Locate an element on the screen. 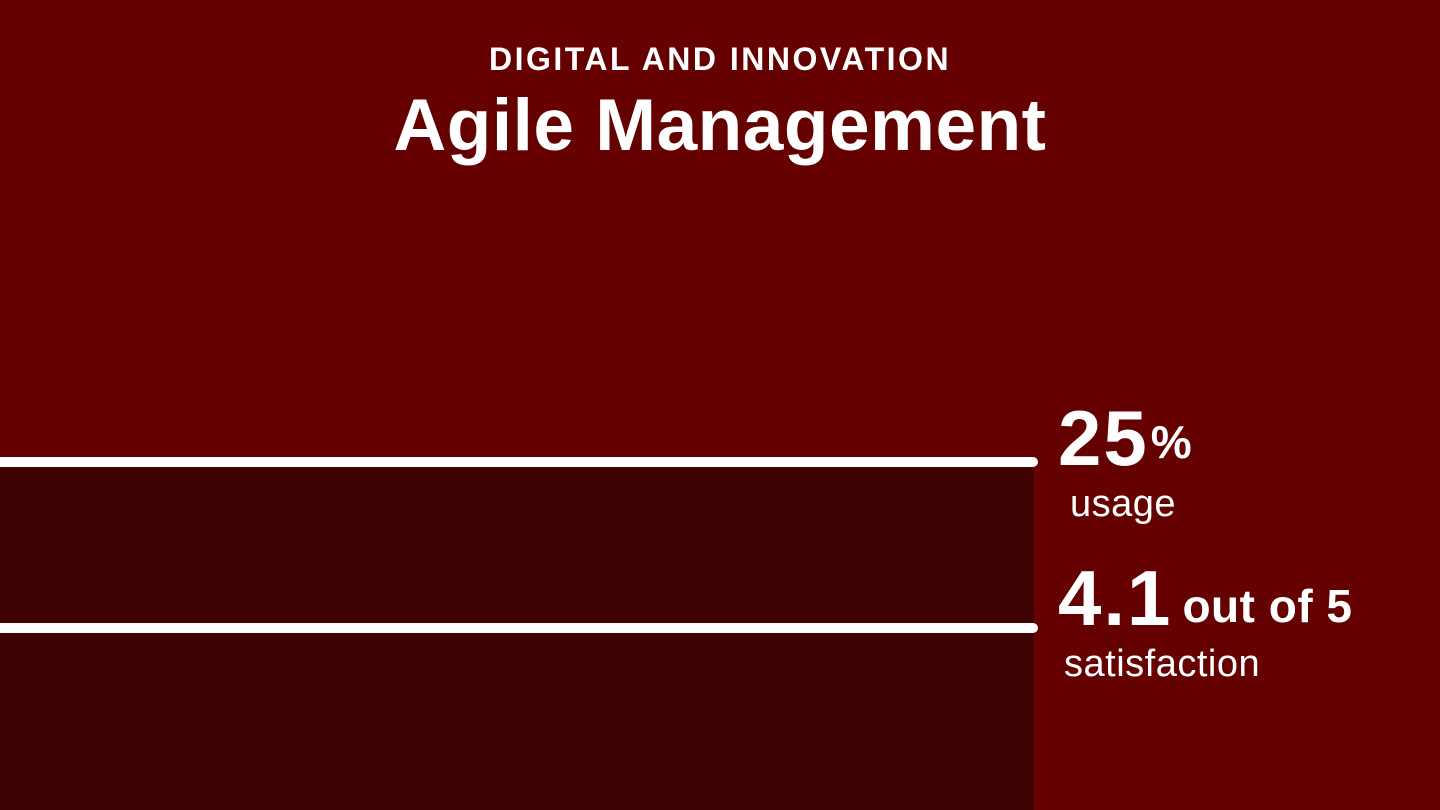 The image size is (1440, 810). page-title: Agile Management is located at coordinates (720, 125).